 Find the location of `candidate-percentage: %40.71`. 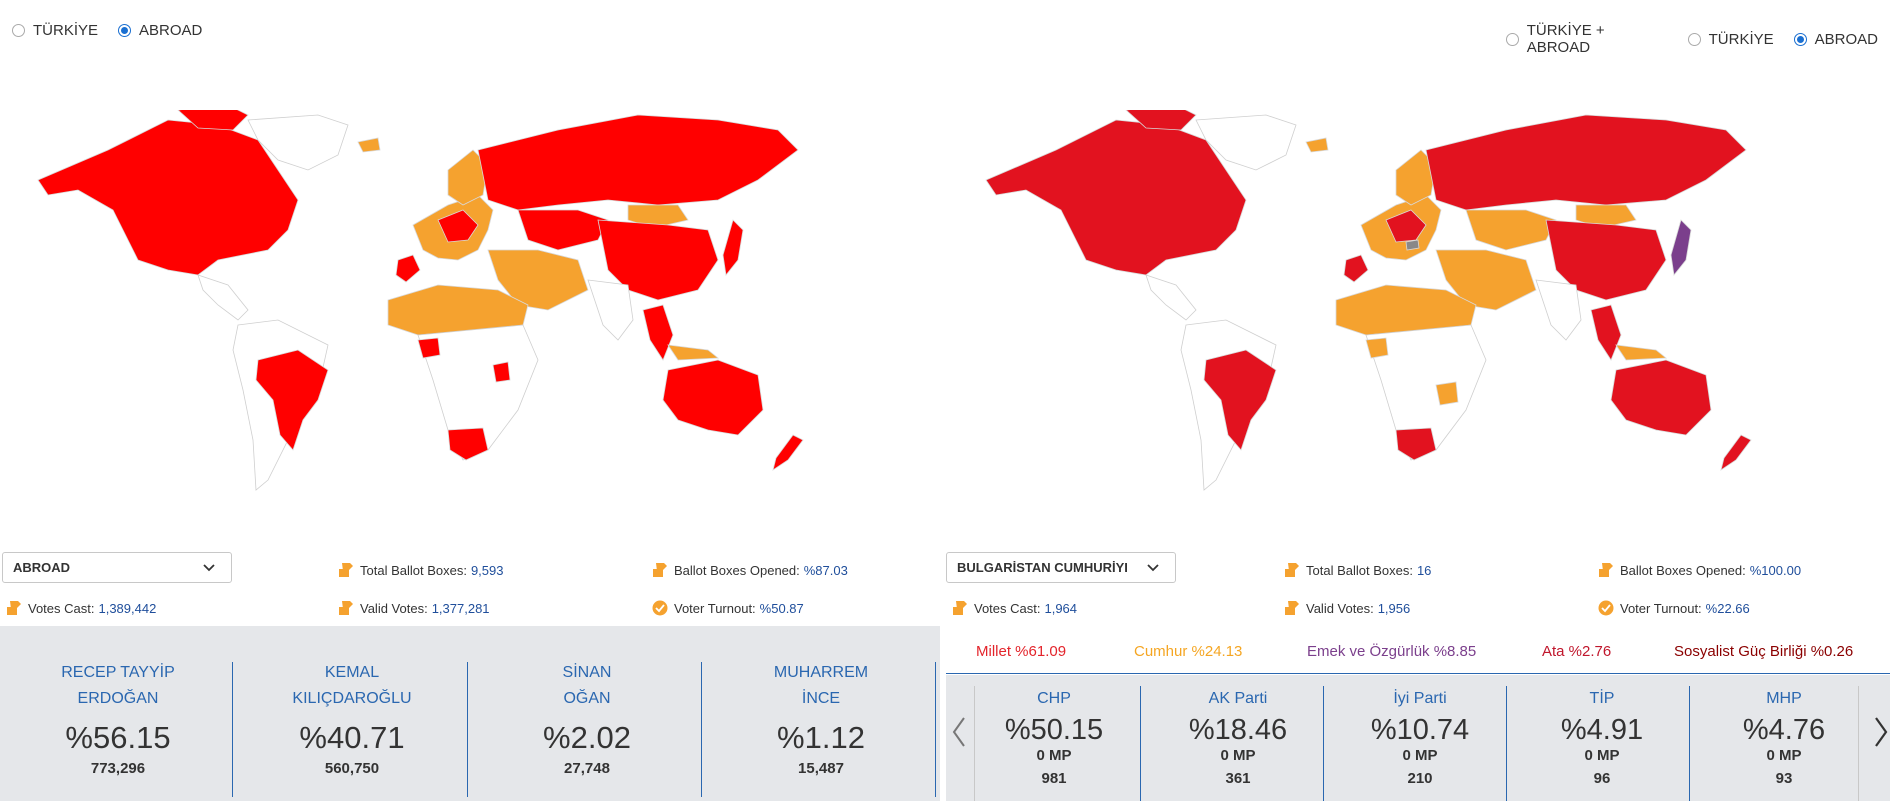

candidate-percentage: %40.71 is located at coordinates (352, 737).